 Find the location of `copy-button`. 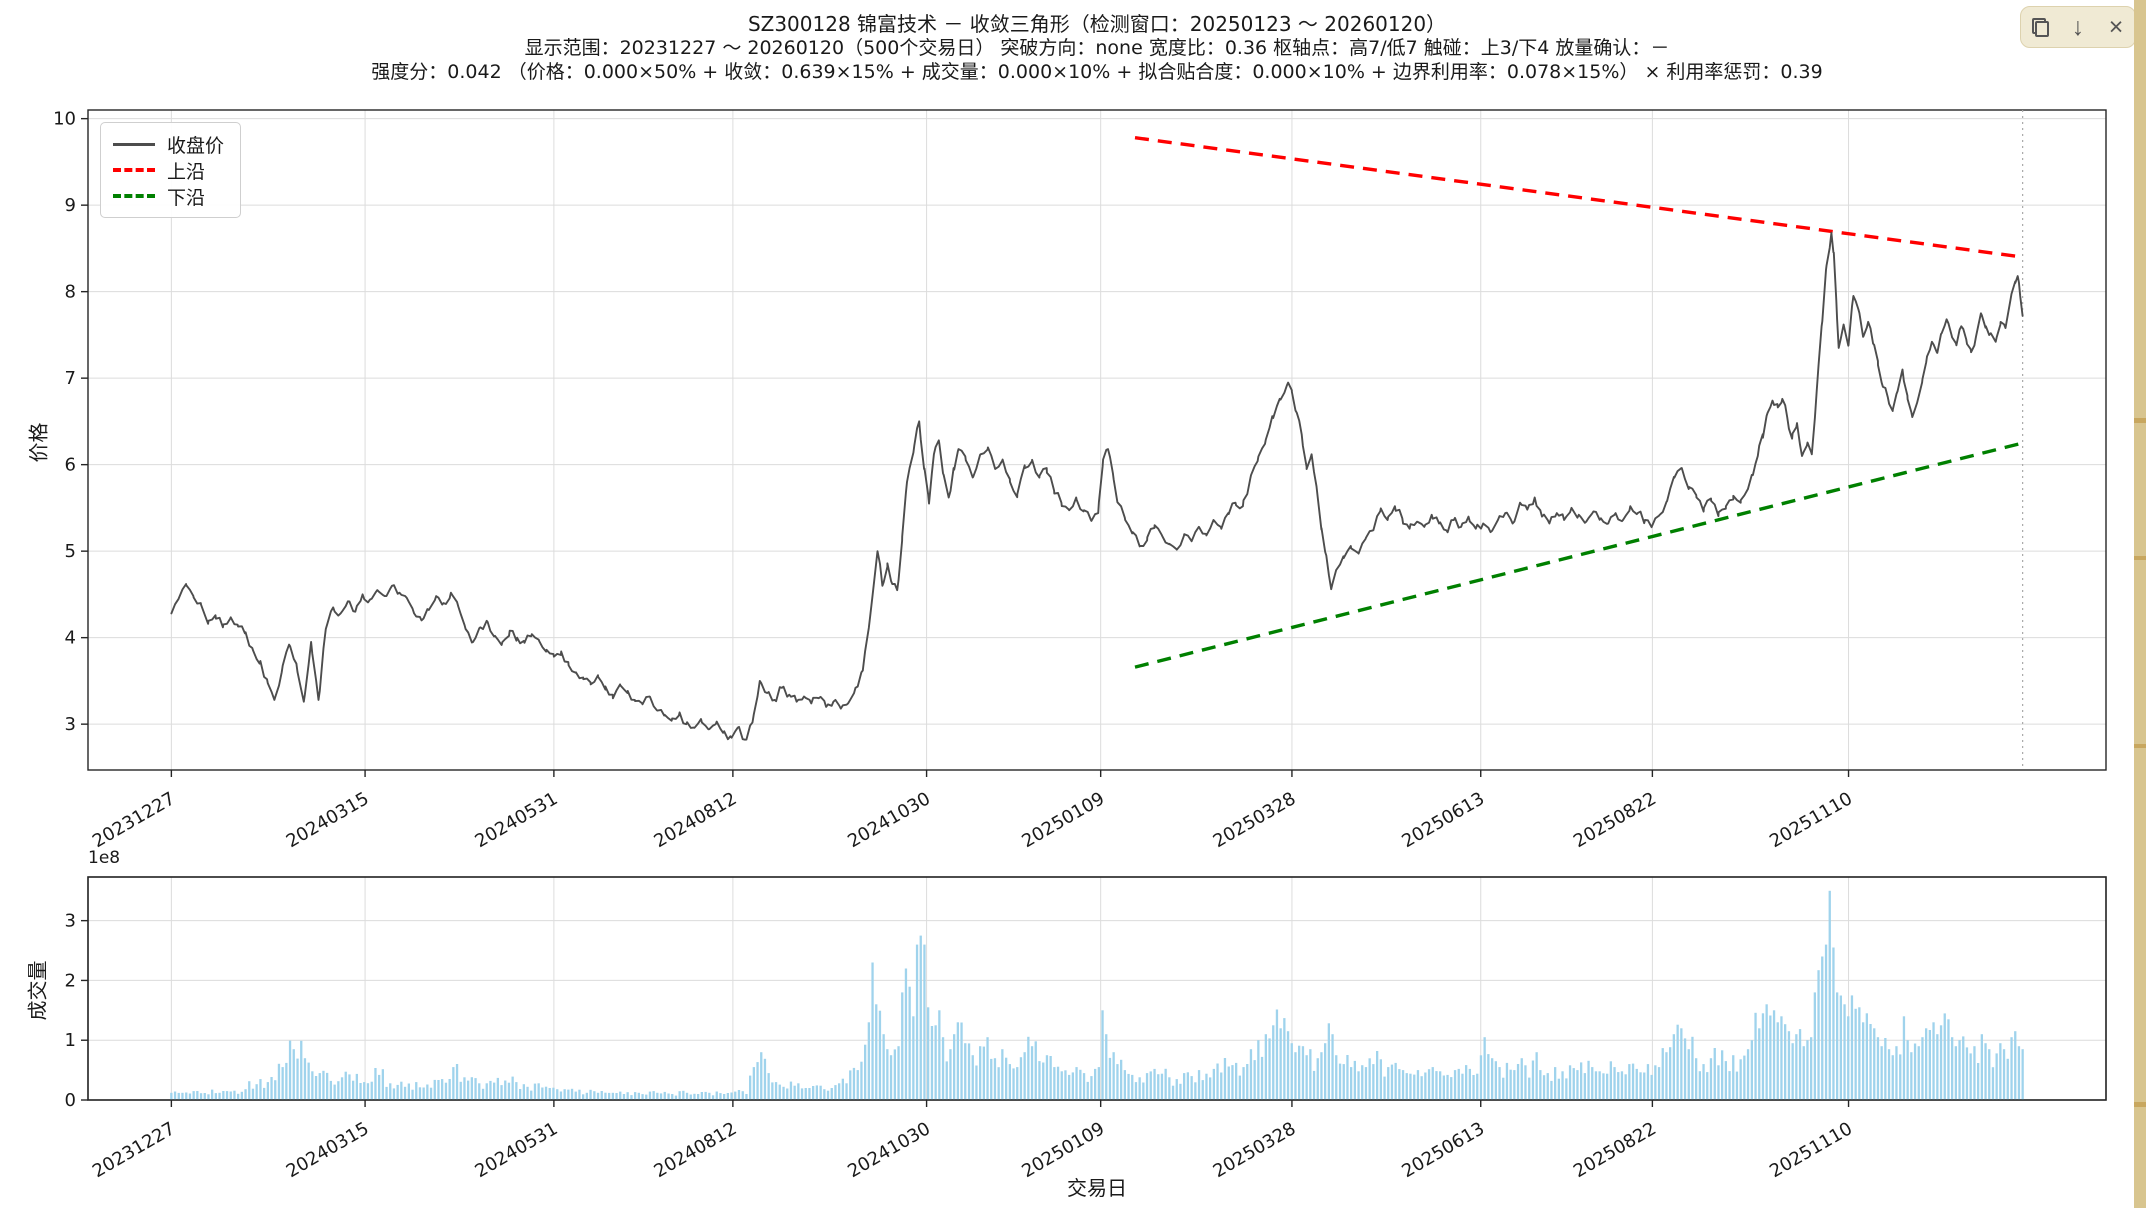

copy-button is located at coordinates (2040, 27).